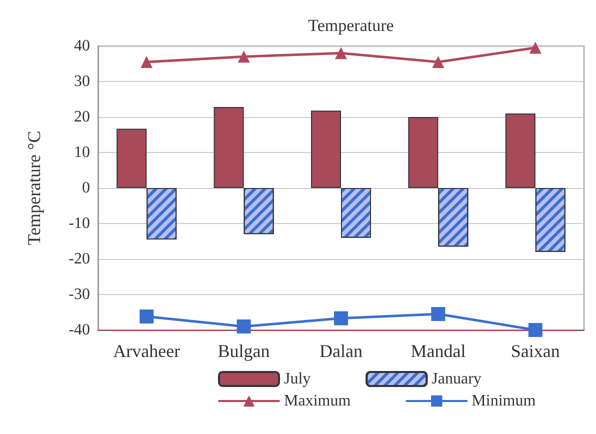 The image size is (596, 434). I want to click on legend-label: July, so click(297, 379).